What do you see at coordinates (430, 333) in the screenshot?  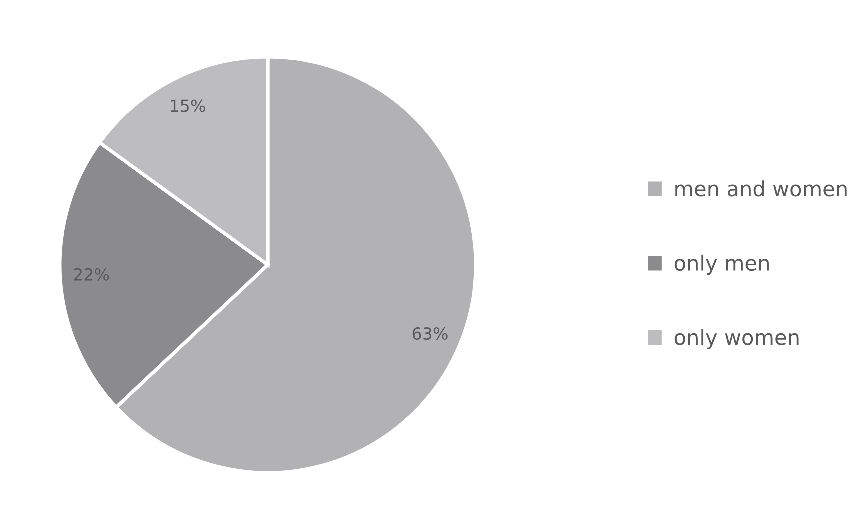 I see `data-label: 63%` at bounding box center [430, 333].